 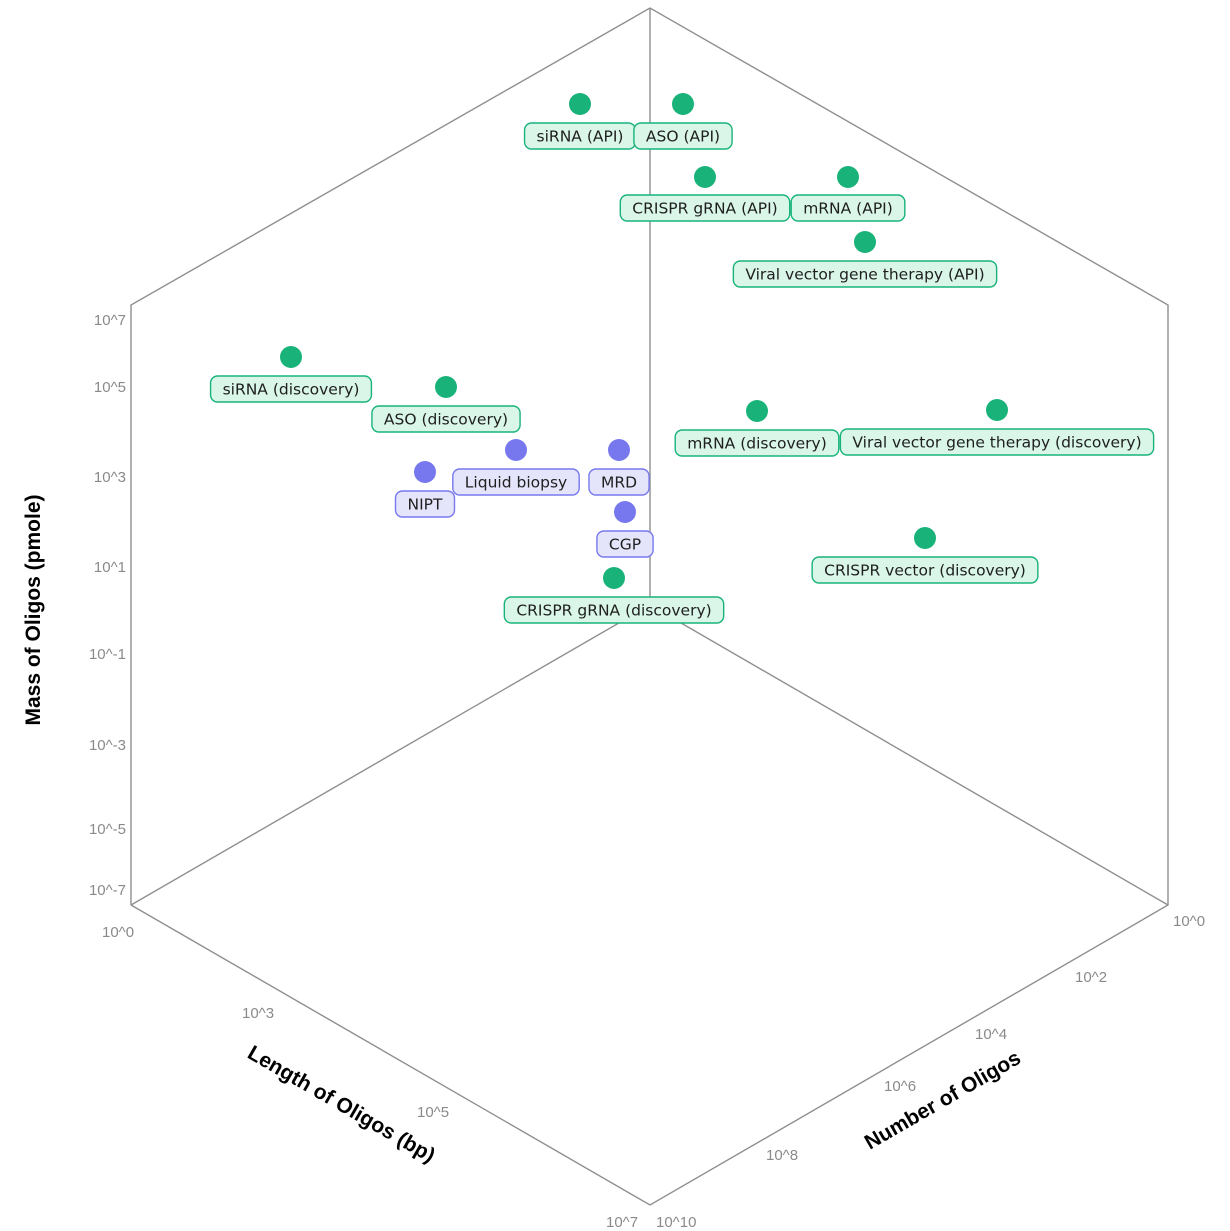 I want to click on data-point: NIPT, so click(x=425, y=489).